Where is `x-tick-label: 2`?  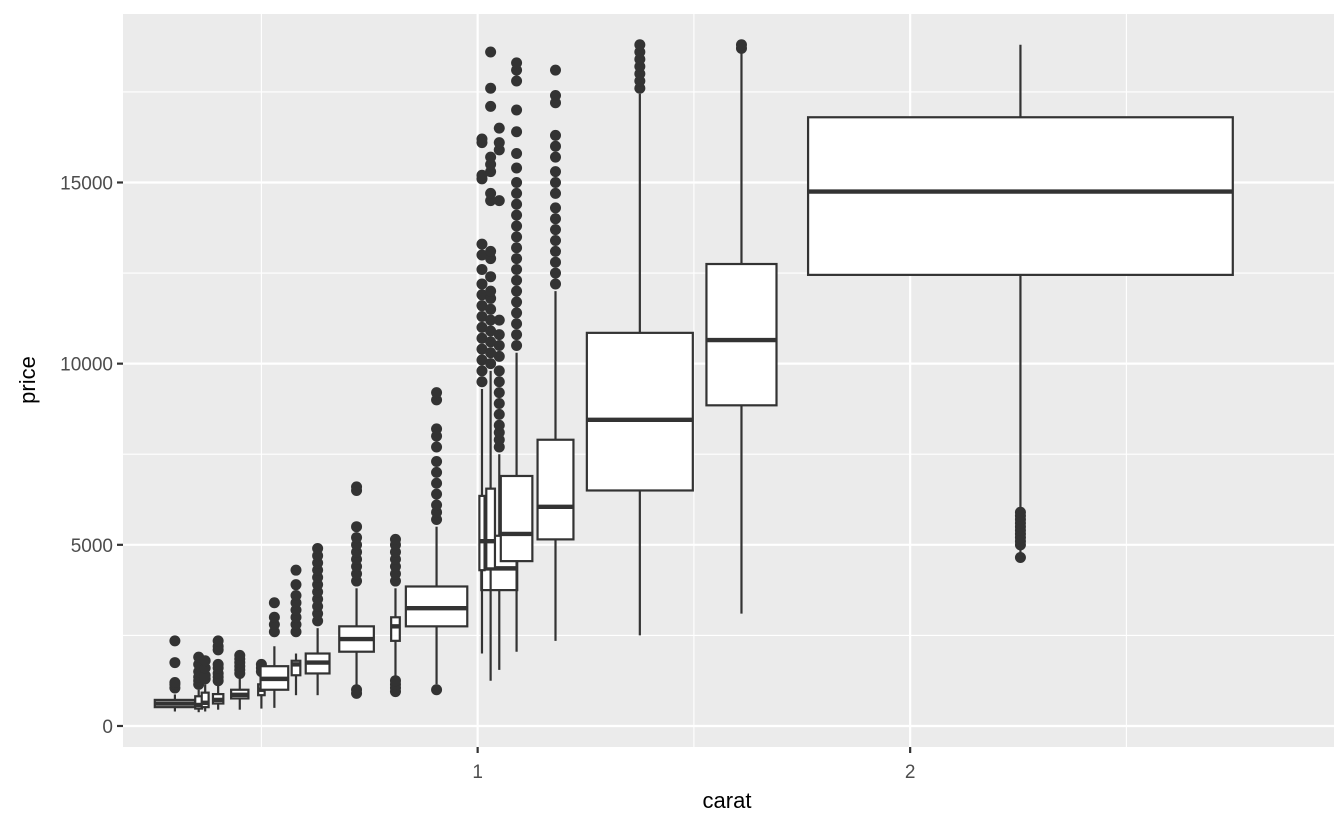
x-tick-label: 2 is located at coordinates (910, 772).